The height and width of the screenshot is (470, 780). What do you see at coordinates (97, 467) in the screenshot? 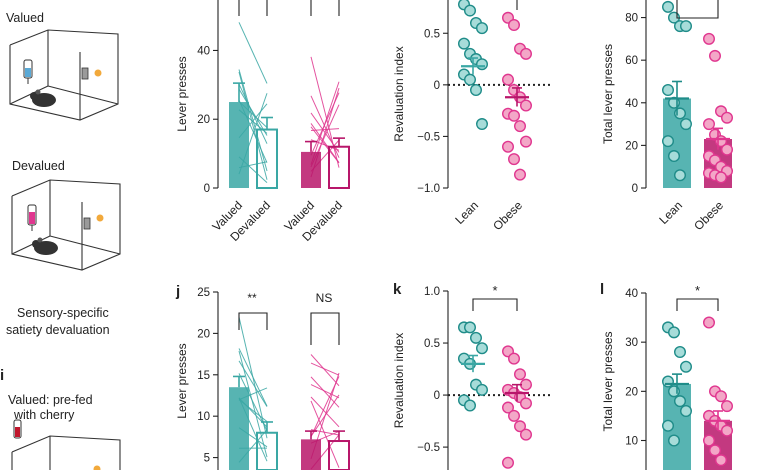
I see `cherry-pellet-icon` at bounding box center [97, 467].